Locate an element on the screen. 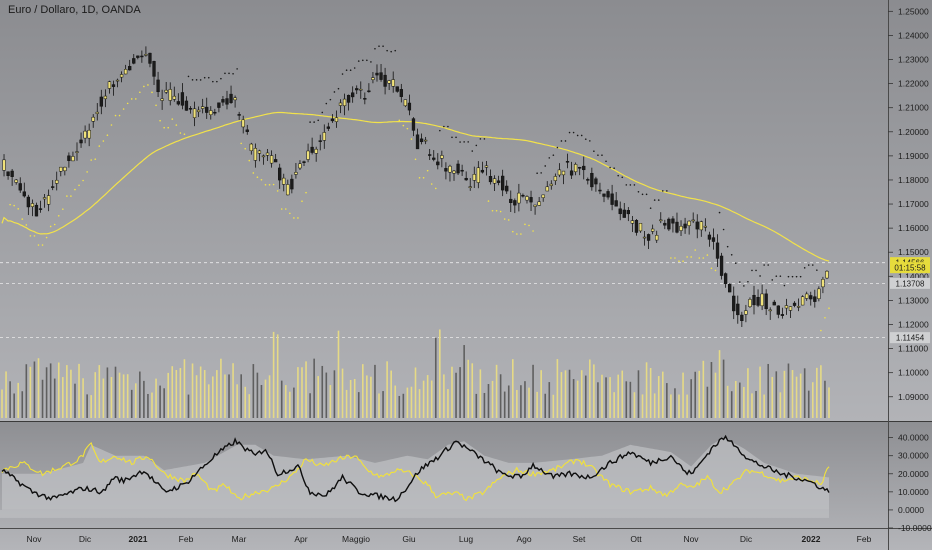  price-tick-label: 1.16000 is located at coordinates (913, 228).